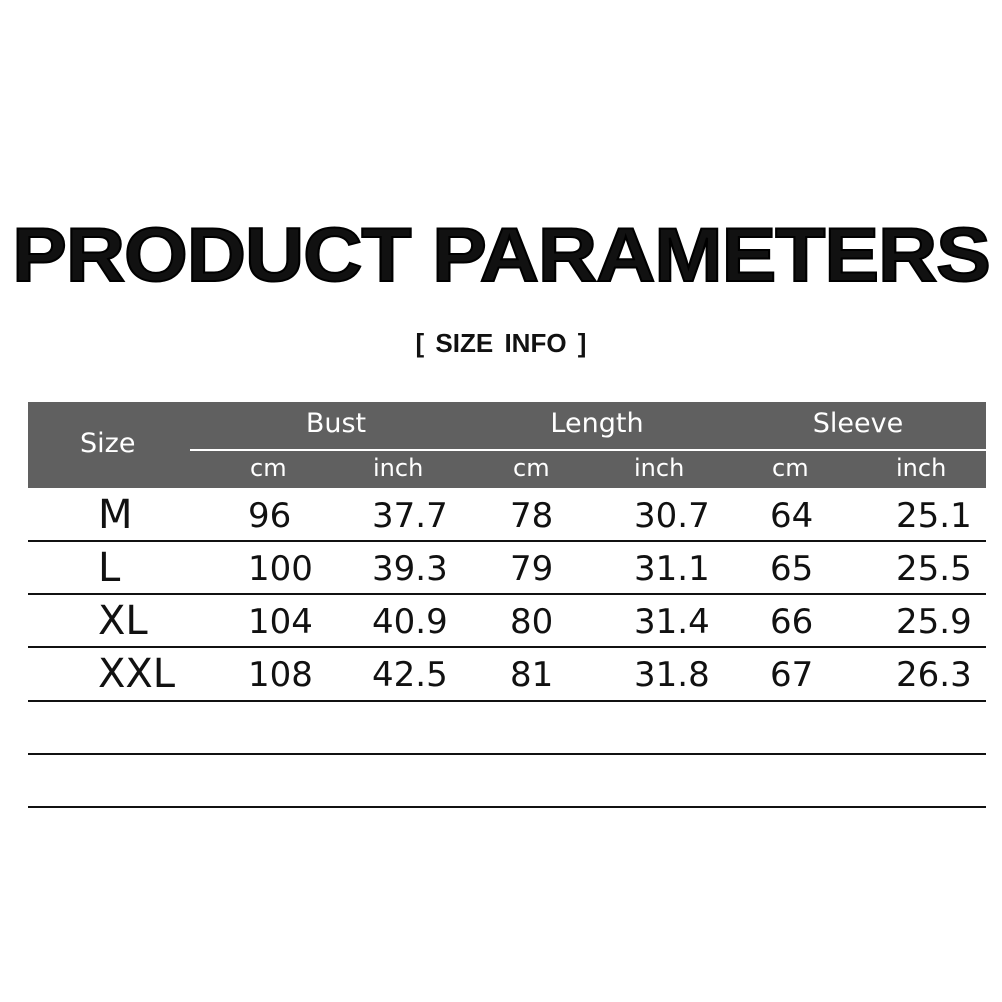  Describe the element at coordinates (588, 450) in the screenshot. I see `header-divider` at that location.